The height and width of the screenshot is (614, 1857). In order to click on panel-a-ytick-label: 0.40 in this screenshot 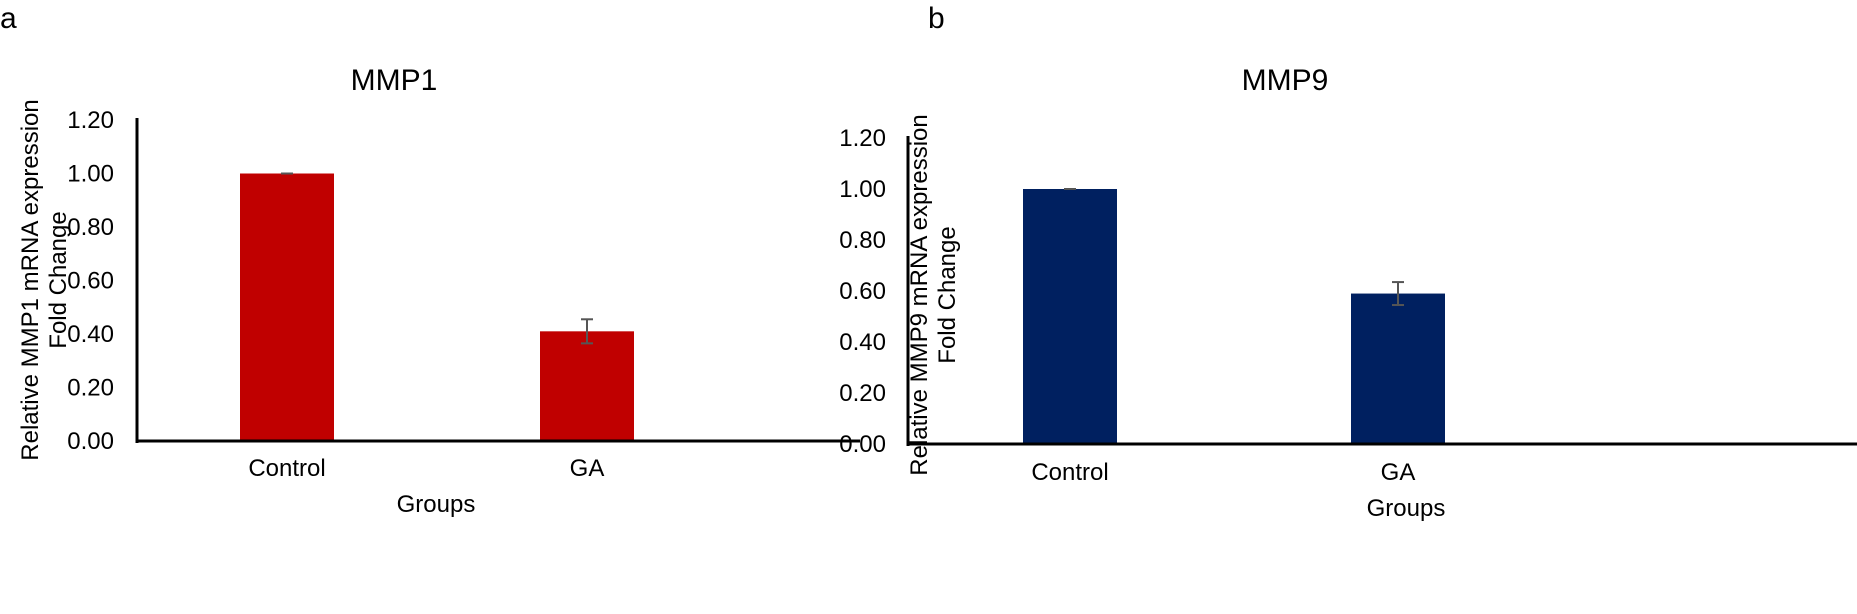, I will do `click(90, 334)`.